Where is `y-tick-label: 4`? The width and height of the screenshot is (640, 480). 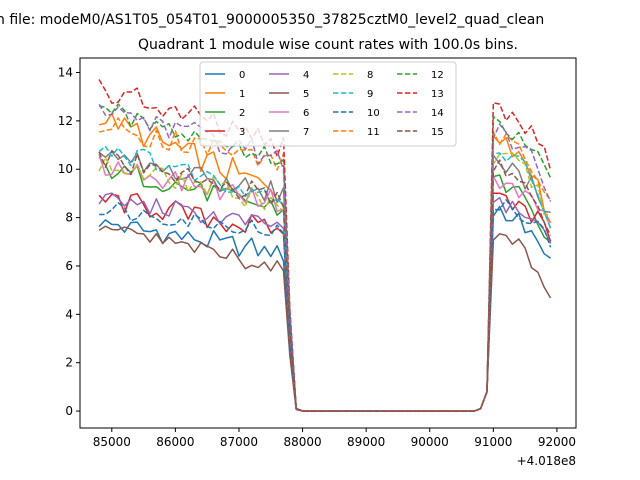 y-tick-label: 4 is located at coordinates (69, 314).